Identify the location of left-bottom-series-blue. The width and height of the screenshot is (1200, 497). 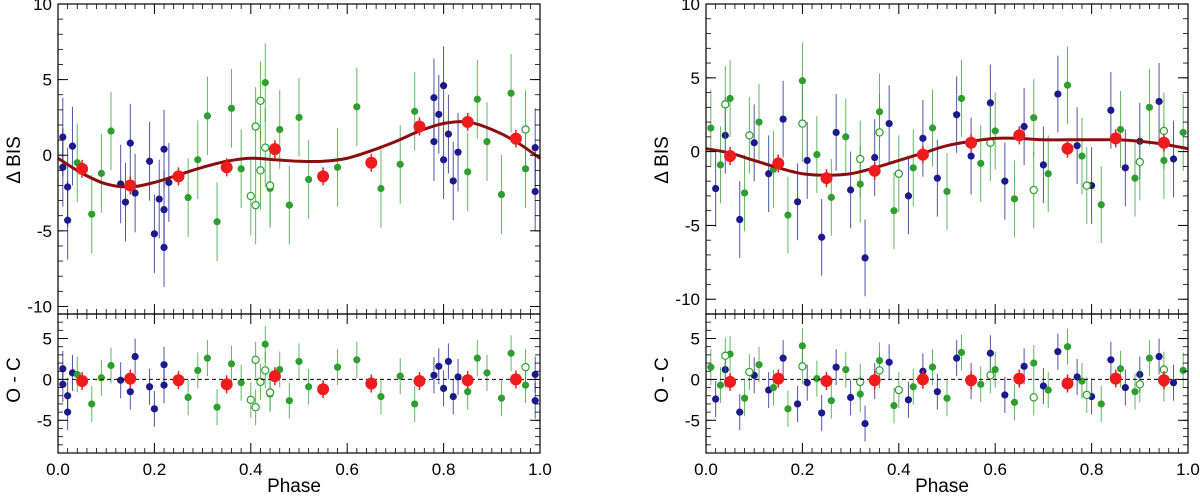
(299, 384).